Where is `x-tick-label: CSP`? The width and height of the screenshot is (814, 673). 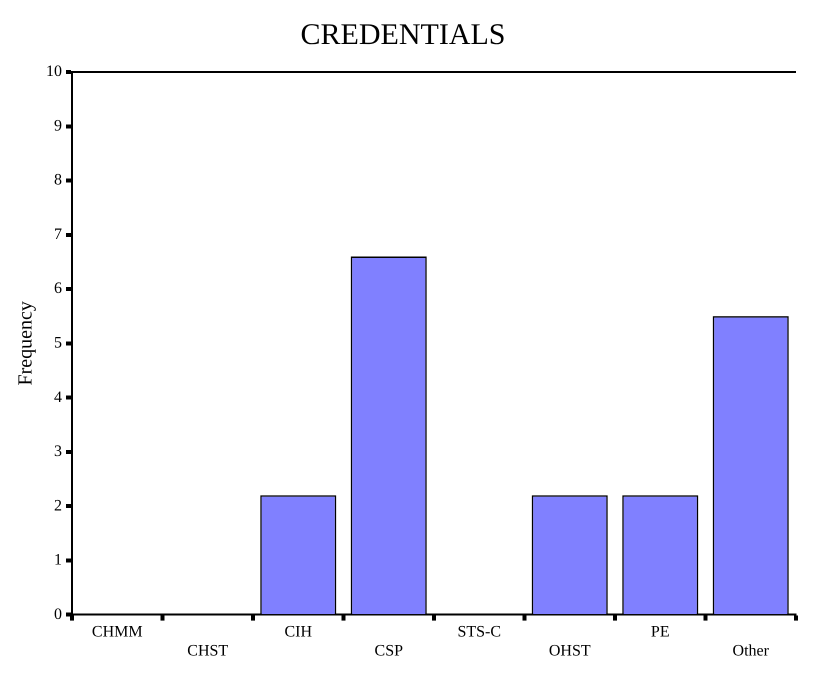 x-tick-label: CSP is located at coordinates (389, 651).